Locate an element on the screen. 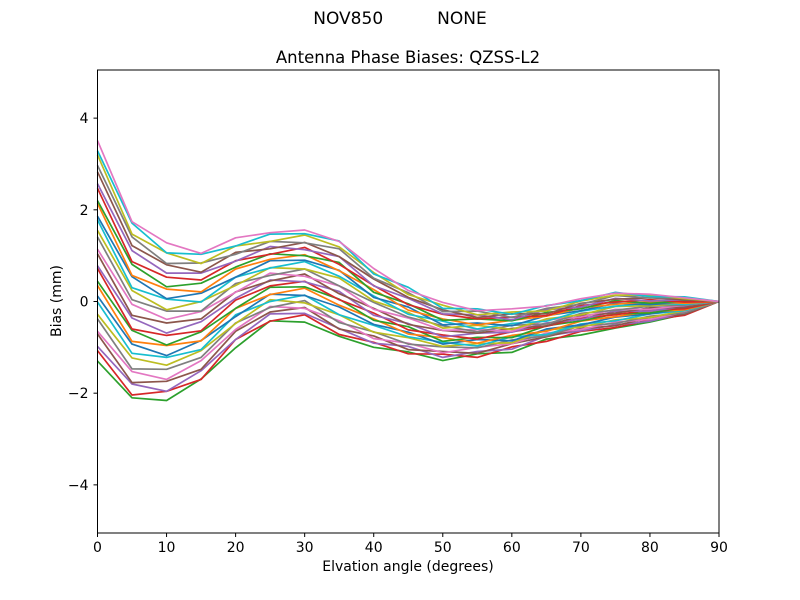  x-tick-label: 70 is located at coordinates (581, 548).